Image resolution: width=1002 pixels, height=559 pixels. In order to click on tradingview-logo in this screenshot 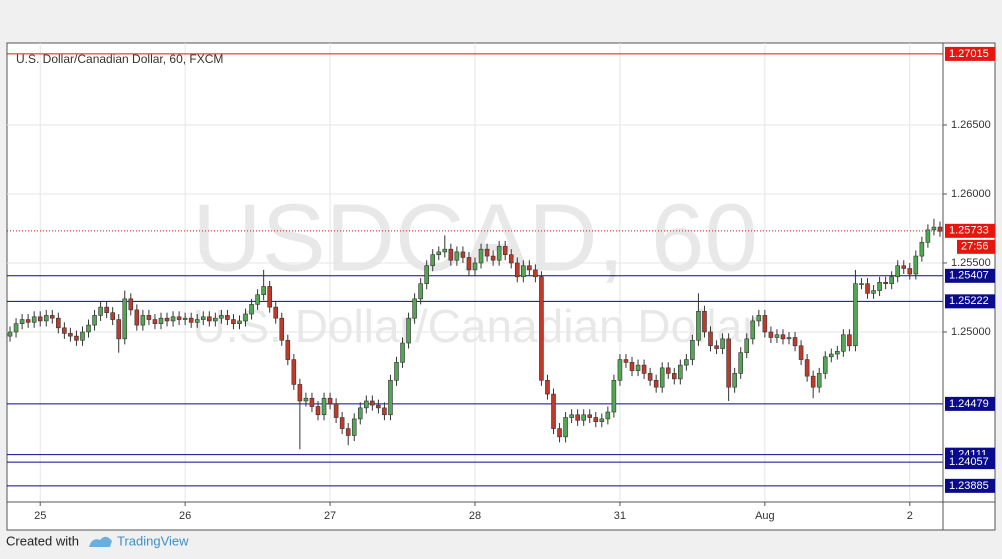, I will do `click(100, 541)`.